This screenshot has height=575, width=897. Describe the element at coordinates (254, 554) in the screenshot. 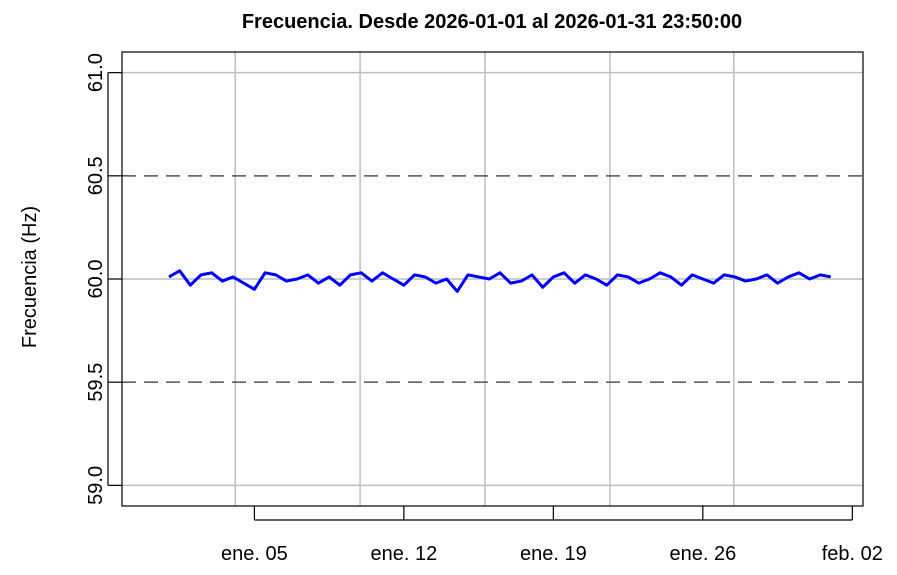

I see `x-tick-label: ene. 05` at that location.